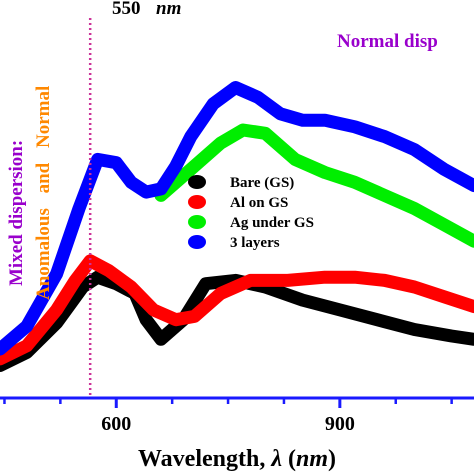 The height and width of the screenshot is (474, 474). Describe the element at coordinates (126, 9) in the screenshot. I see `reference-label-value: 550` at that location.